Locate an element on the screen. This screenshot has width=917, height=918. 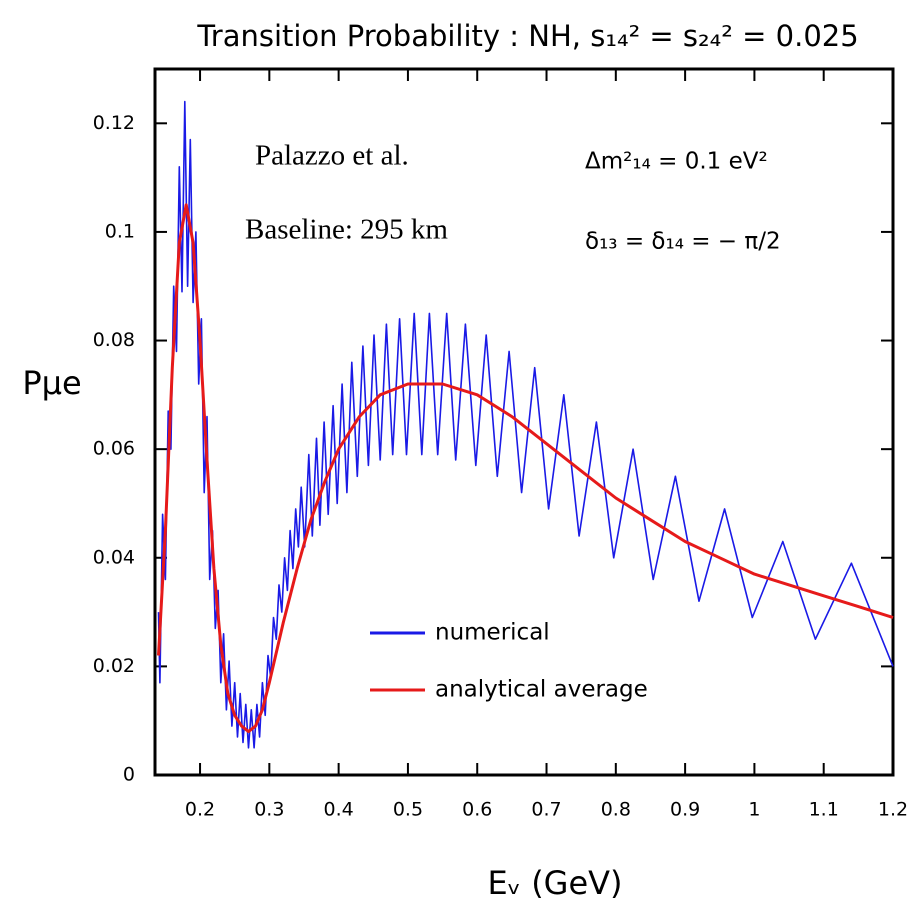
y-tick-label: 0.02 is located at coordinates (114, 666).